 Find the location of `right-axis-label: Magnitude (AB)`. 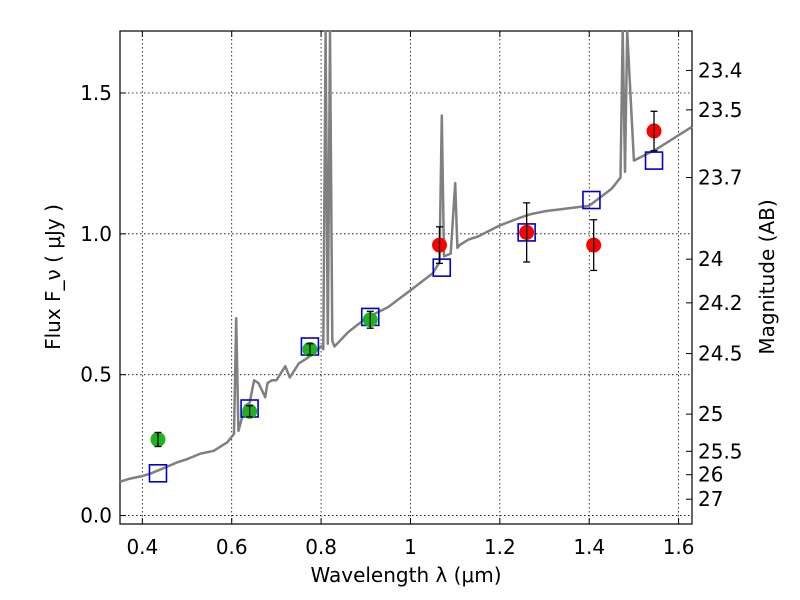

right-axis-label: Magnitude (AB) is located at coordinates (767, 276).